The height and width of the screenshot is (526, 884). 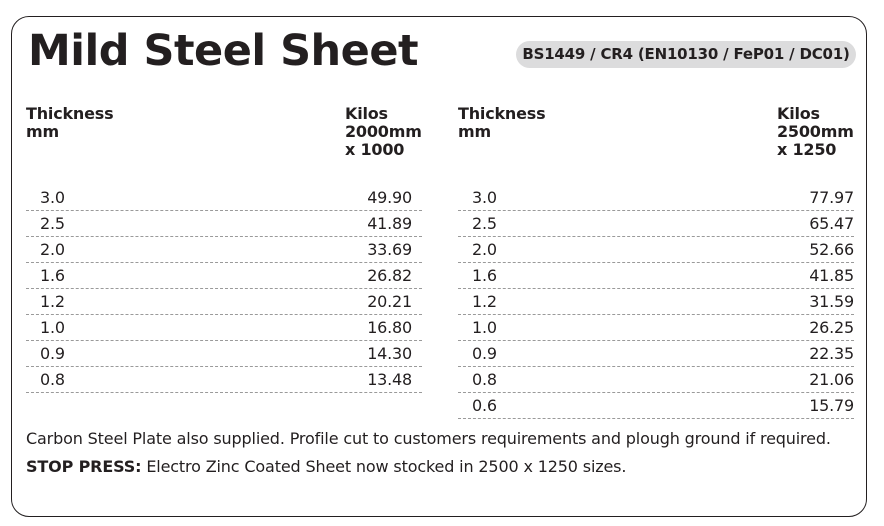 What do you see at coordinates (223, 51) in the screenshot?
I see `page-title: Mild Steel Sheet` at bounding box center [223, 51].